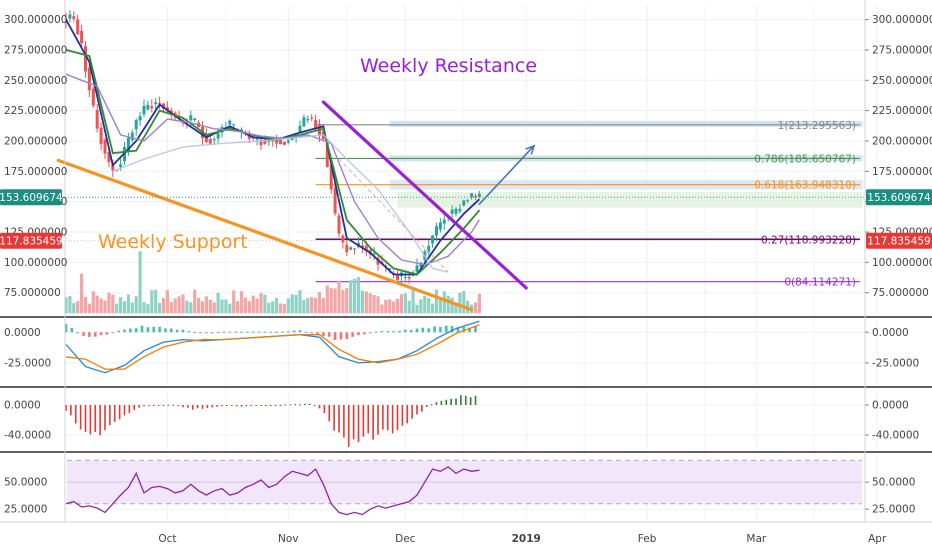 Image resolution: width=932 pixels, height=550 pixels. Describe the element at coordinates (902, 141) in the screenshot. I see `y-tick-label-right: 200.000000` at that location.